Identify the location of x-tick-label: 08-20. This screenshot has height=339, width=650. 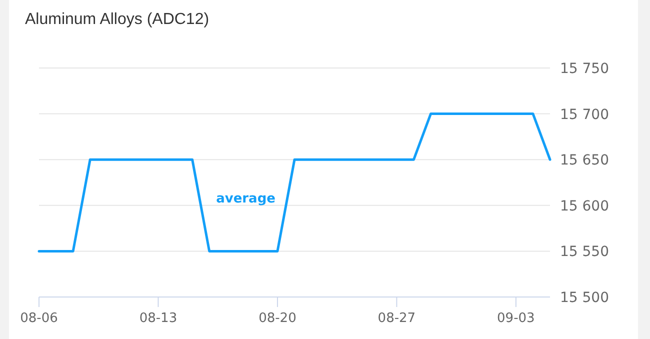
(277, 318).